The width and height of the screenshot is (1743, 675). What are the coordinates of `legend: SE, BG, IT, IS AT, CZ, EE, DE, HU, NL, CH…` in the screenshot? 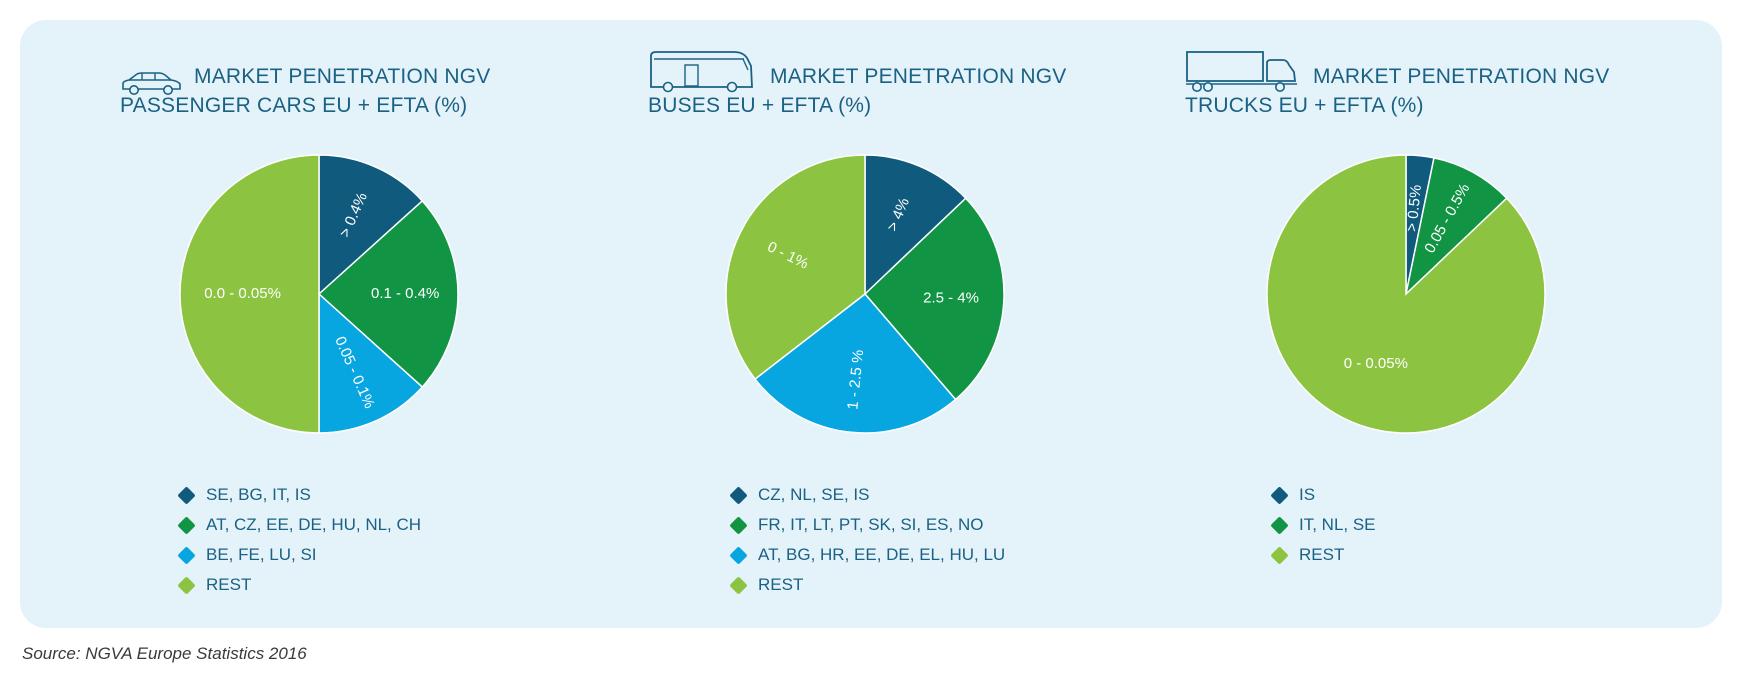 It's located at (299, 540).